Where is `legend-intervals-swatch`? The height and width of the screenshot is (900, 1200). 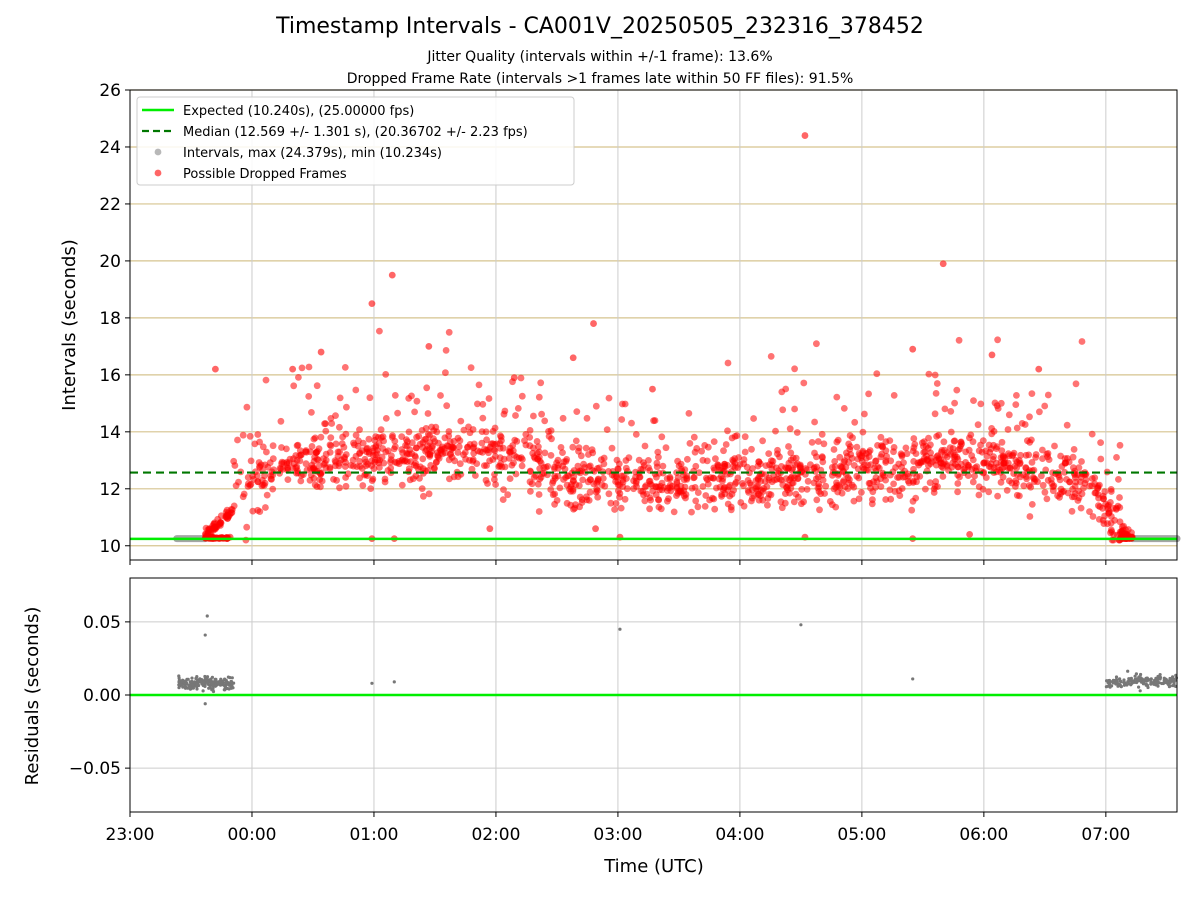 legend-intervals-swatch is located at coordinates (158, 152).